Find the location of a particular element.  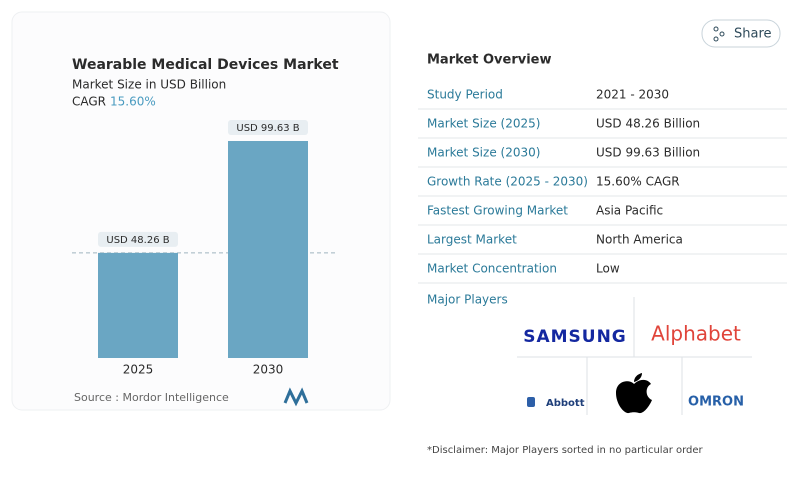

cagr-value: 15.60% is located at coordinates (133, 102).